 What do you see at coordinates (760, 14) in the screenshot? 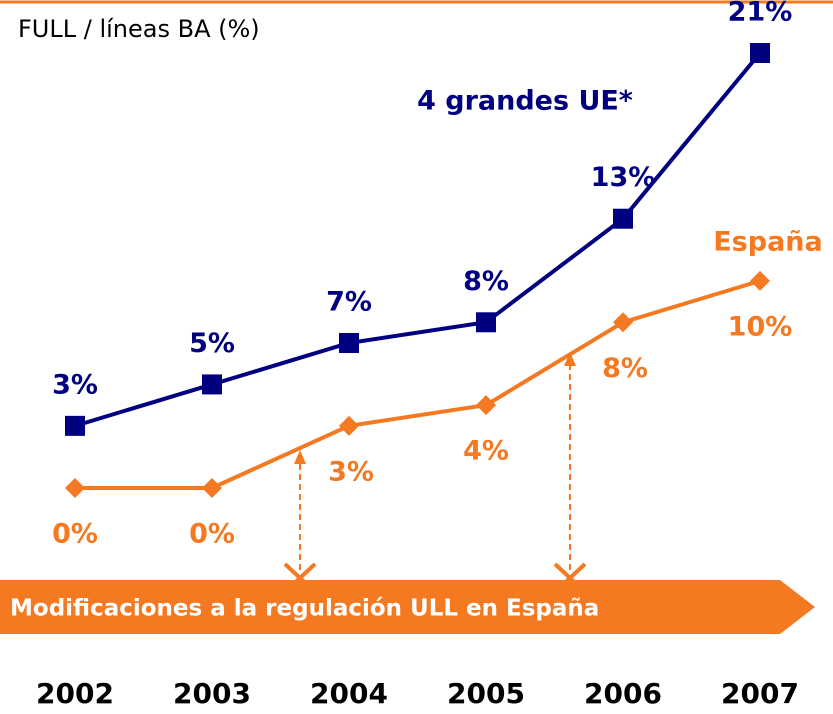
I see `data-label: 21%` at bounding box center [760, 14].